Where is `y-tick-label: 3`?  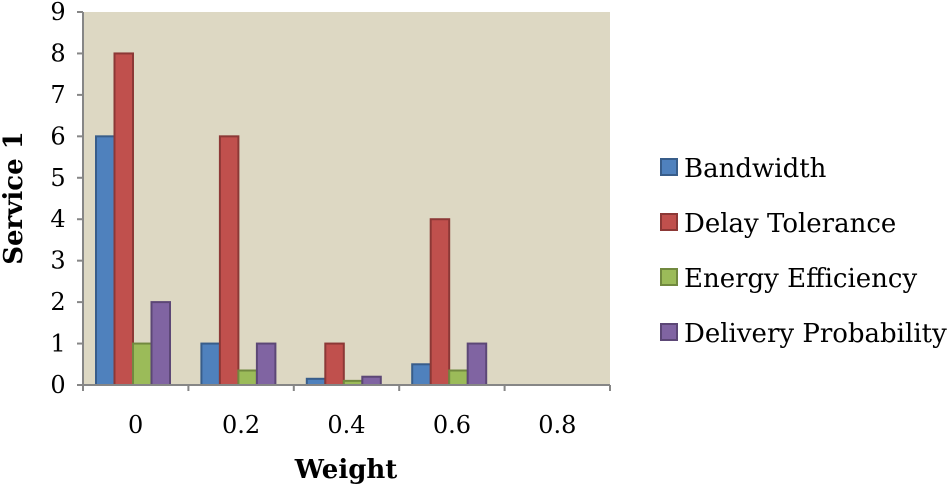
y-tick-label: 3 is located at coordinates (57, 261).